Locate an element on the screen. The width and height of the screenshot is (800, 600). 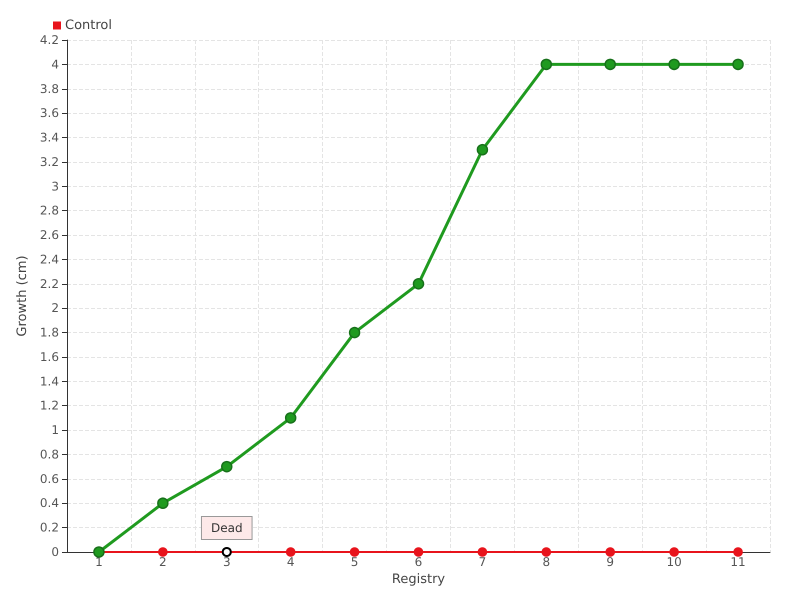
x-tick-label: 1 is located at coordinates (99, 562).